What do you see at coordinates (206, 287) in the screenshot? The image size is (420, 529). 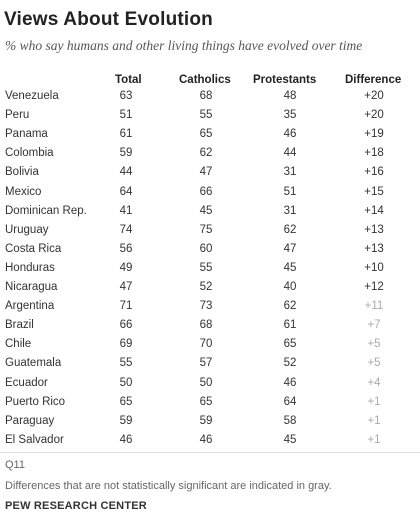 I see `catholics-cell: 52` at bounding box center [206, 287].